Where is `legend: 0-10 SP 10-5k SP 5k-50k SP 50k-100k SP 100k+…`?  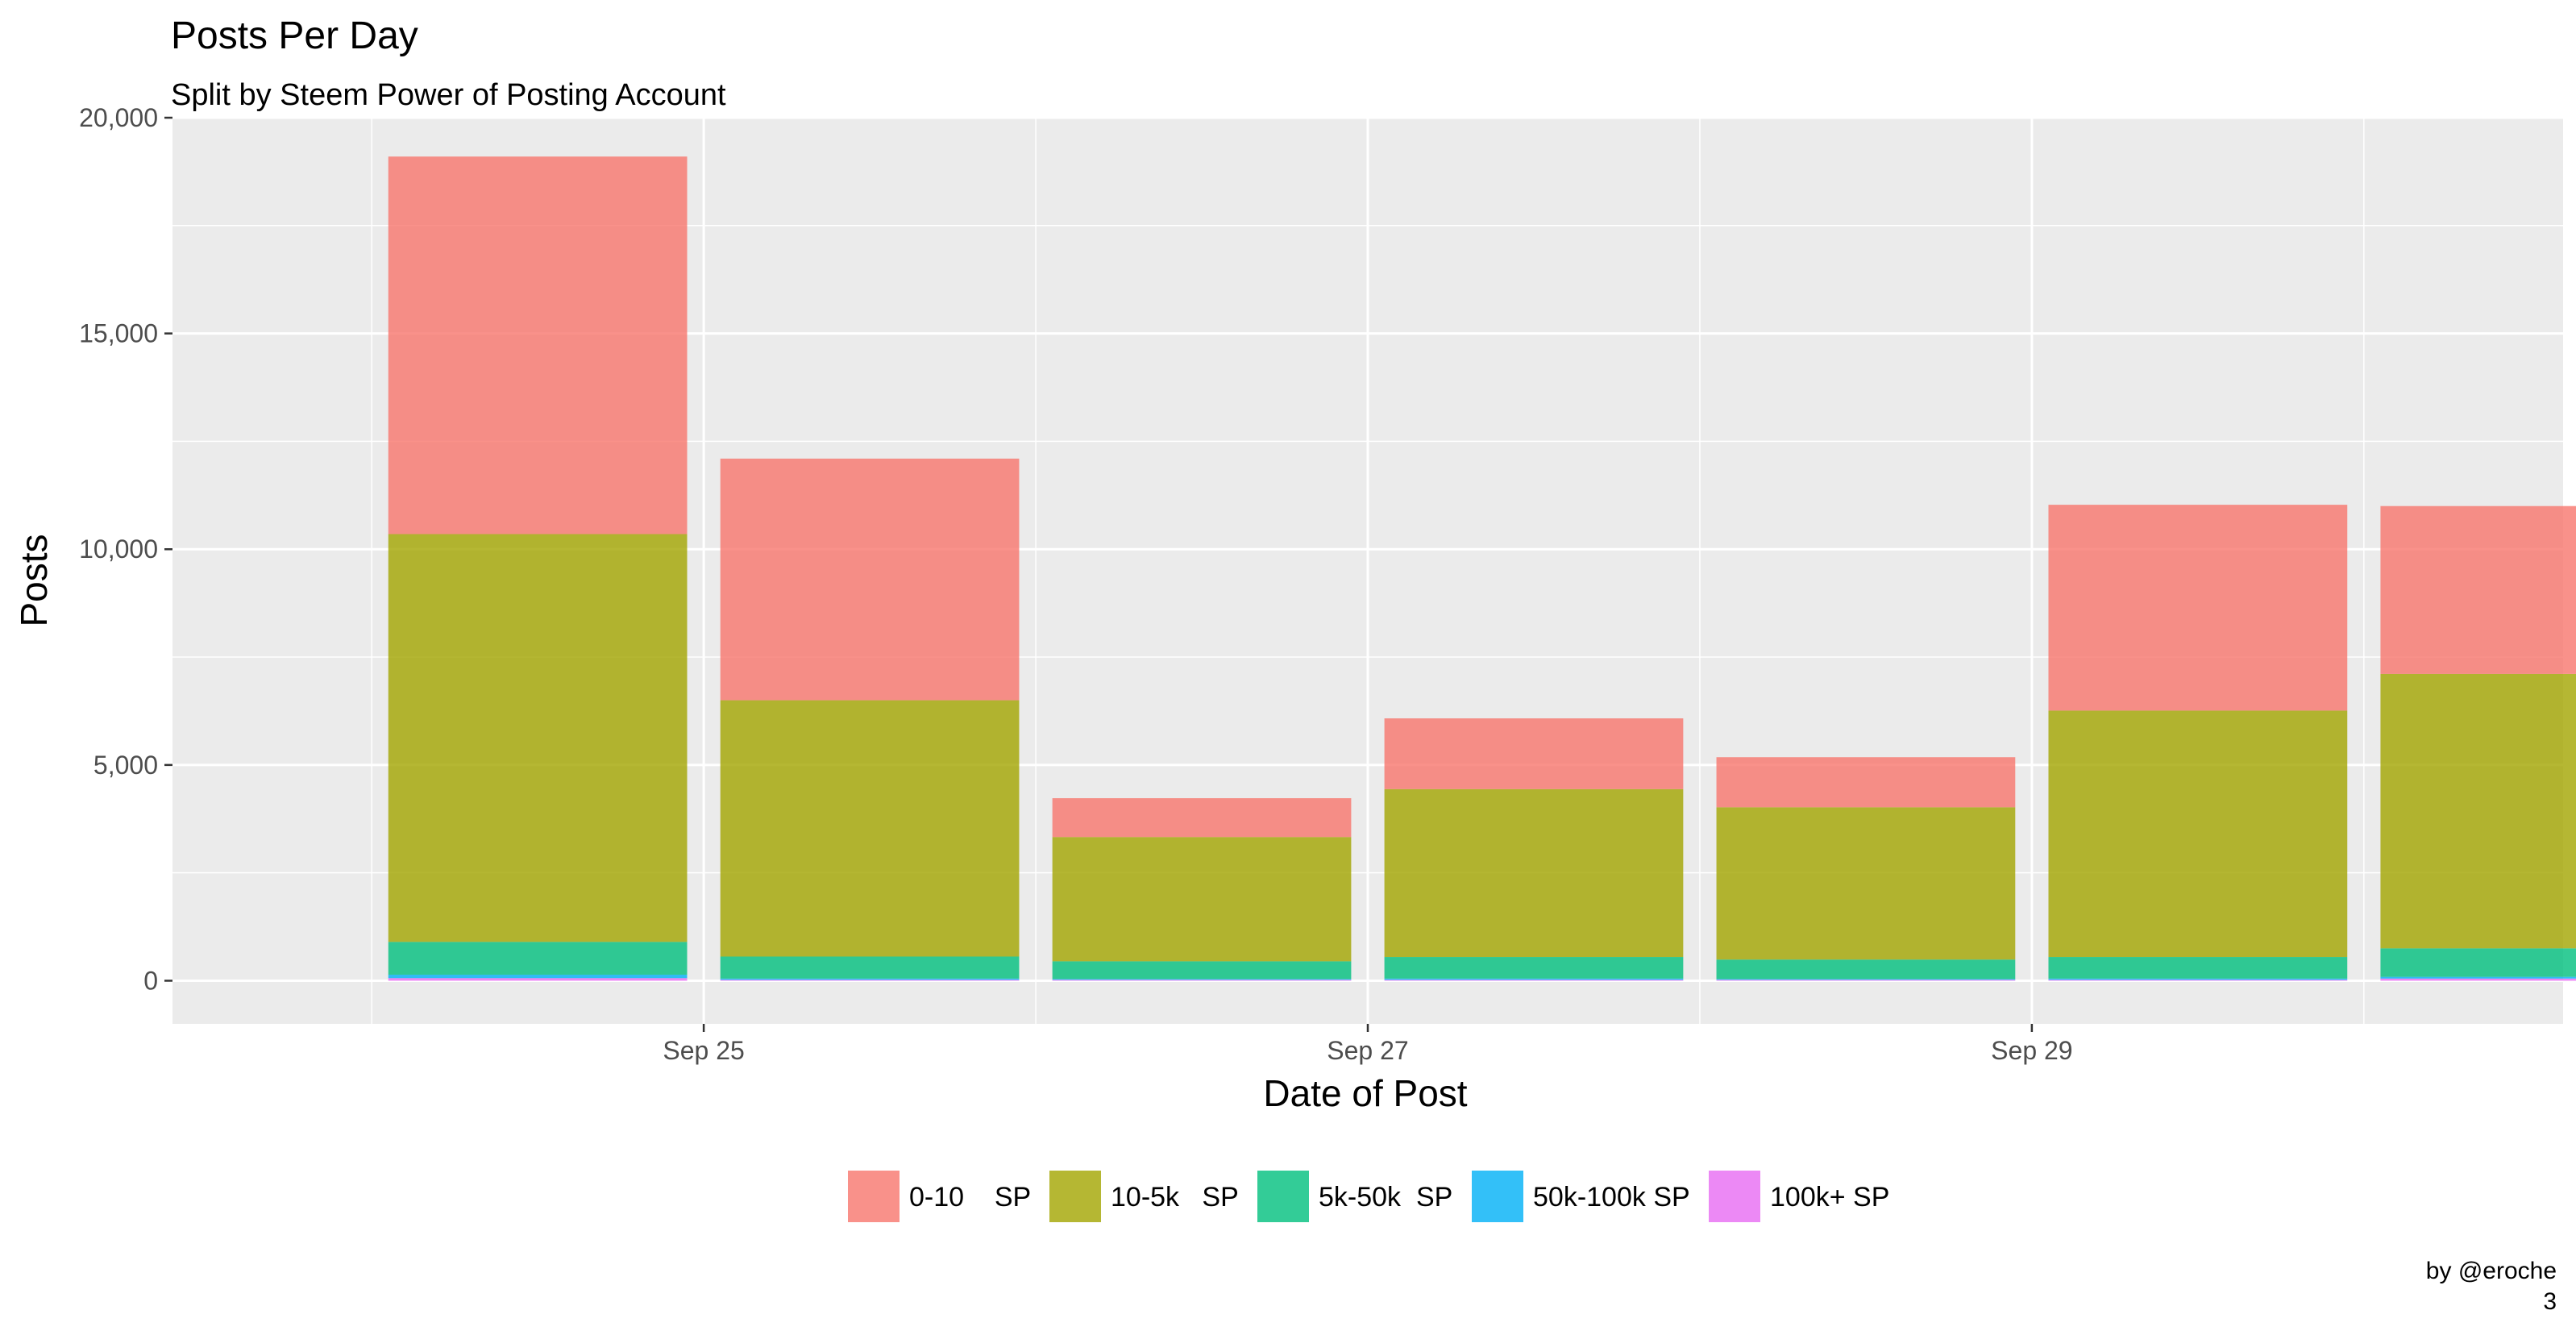
legend: 0-10 SP 10-5k SP 5k-50k SP 50k-100k SP 100k+… is located at coordinates (1368, 1196).